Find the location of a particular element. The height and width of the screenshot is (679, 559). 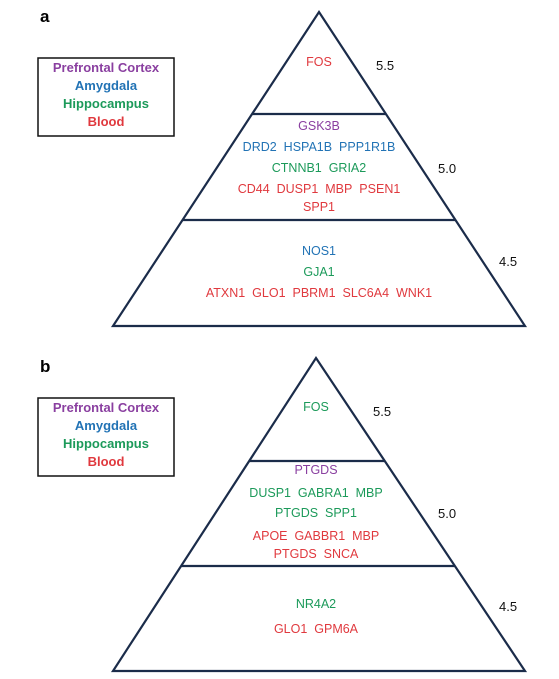

gene-line: APOE GABBR1 MBP is located at coordinates (316, 536).